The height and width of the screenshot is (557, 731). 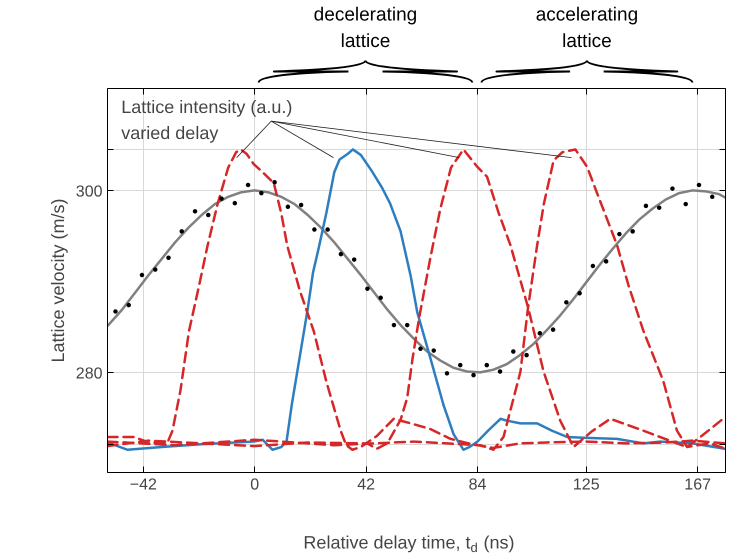 I want to click on y-tick-label: 300, so click(x=89, y=191).